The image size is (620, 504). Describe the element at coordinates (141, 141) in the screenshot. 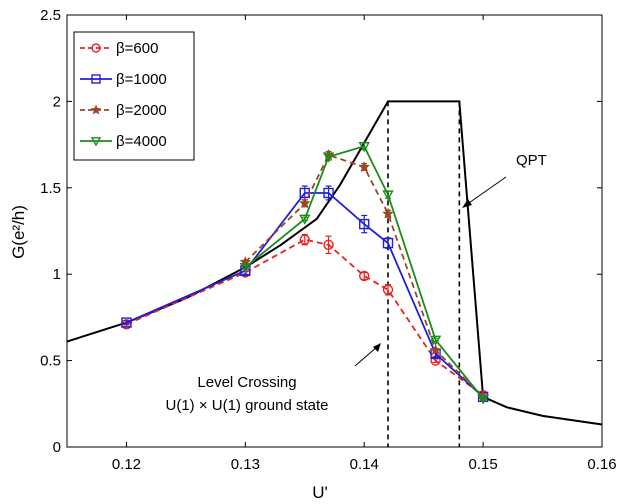

I see `legend-label: β=4000` at that location.